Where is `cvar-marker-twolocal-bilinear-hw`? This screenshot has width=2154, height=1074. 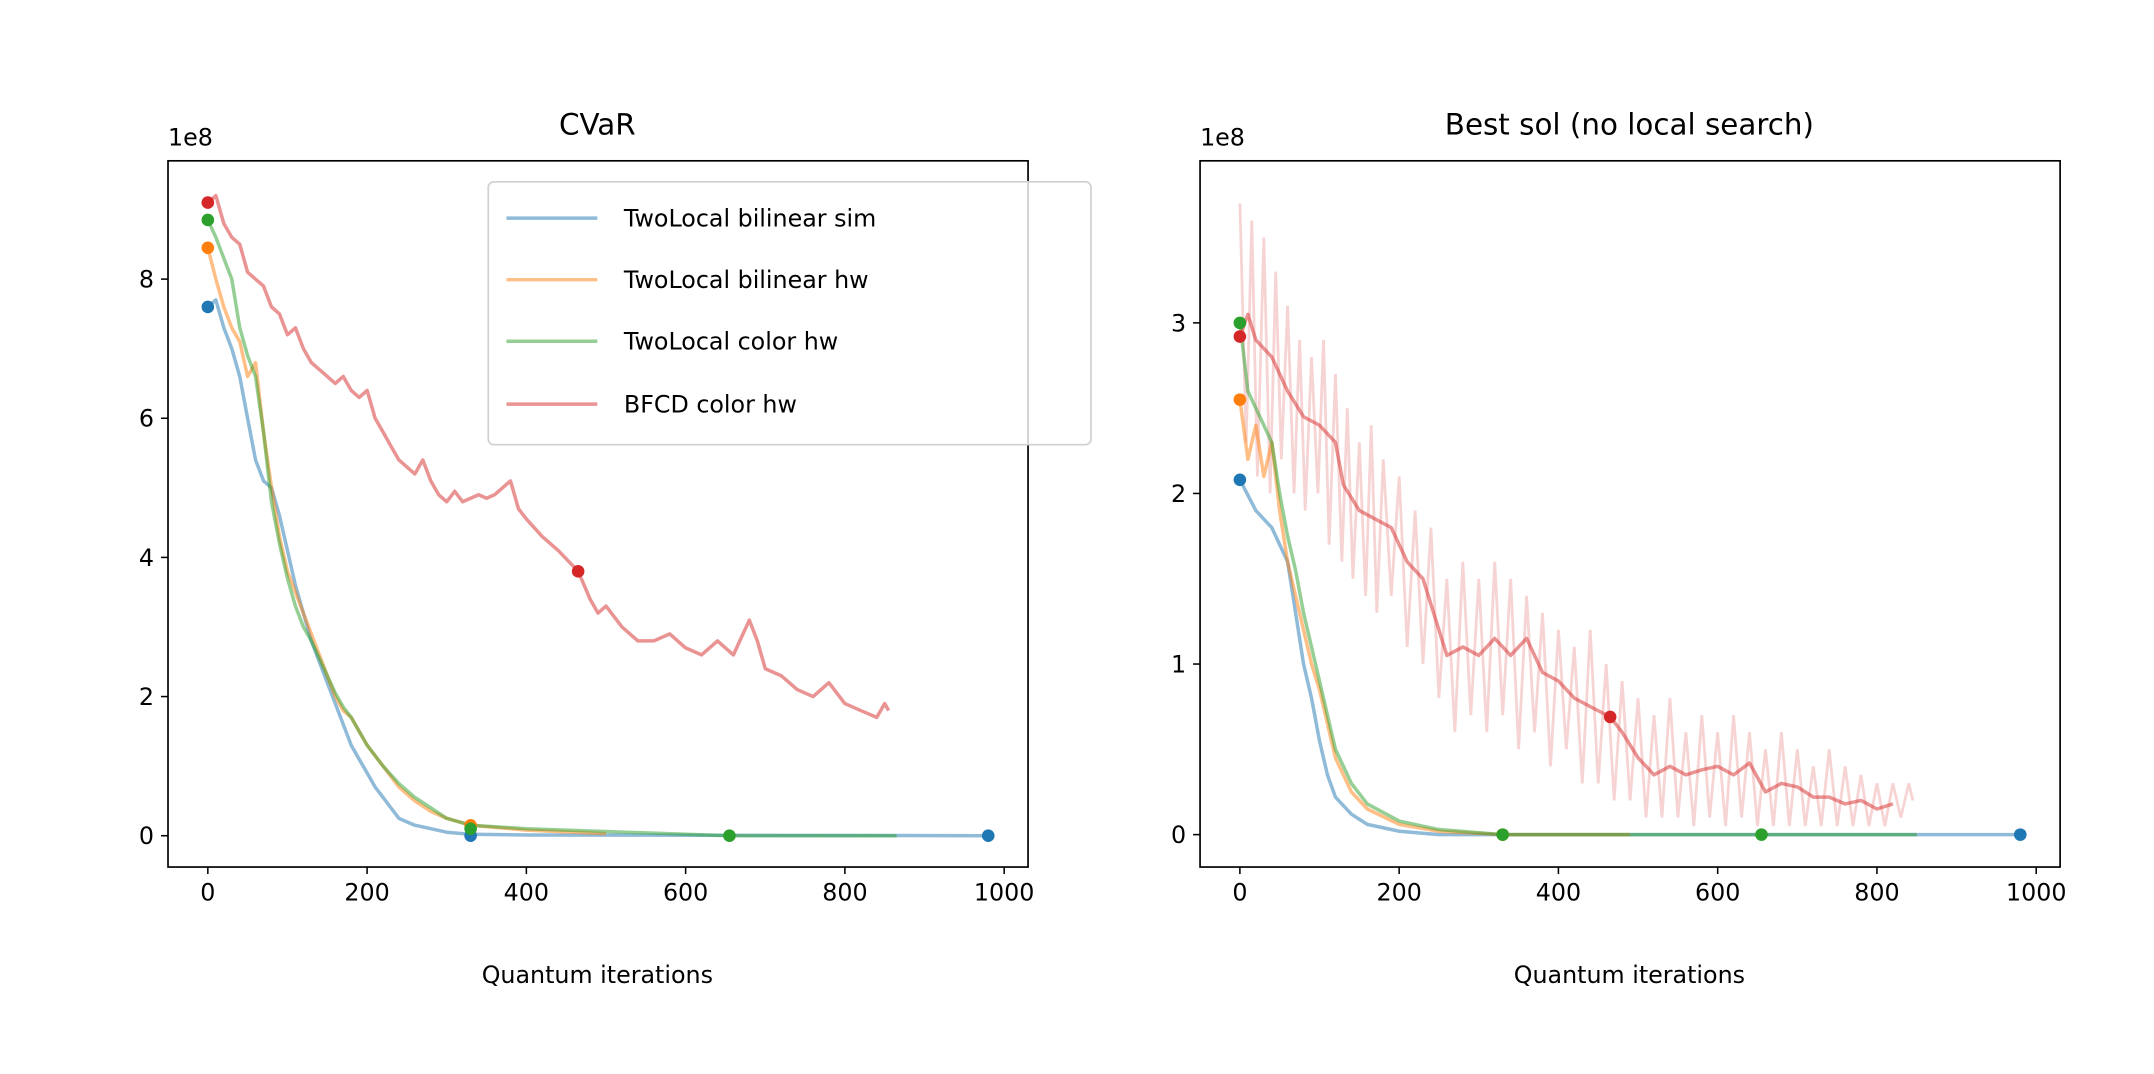
cvar-marker-twolocal-bilinear-hw is located at coordinates (208, 248).